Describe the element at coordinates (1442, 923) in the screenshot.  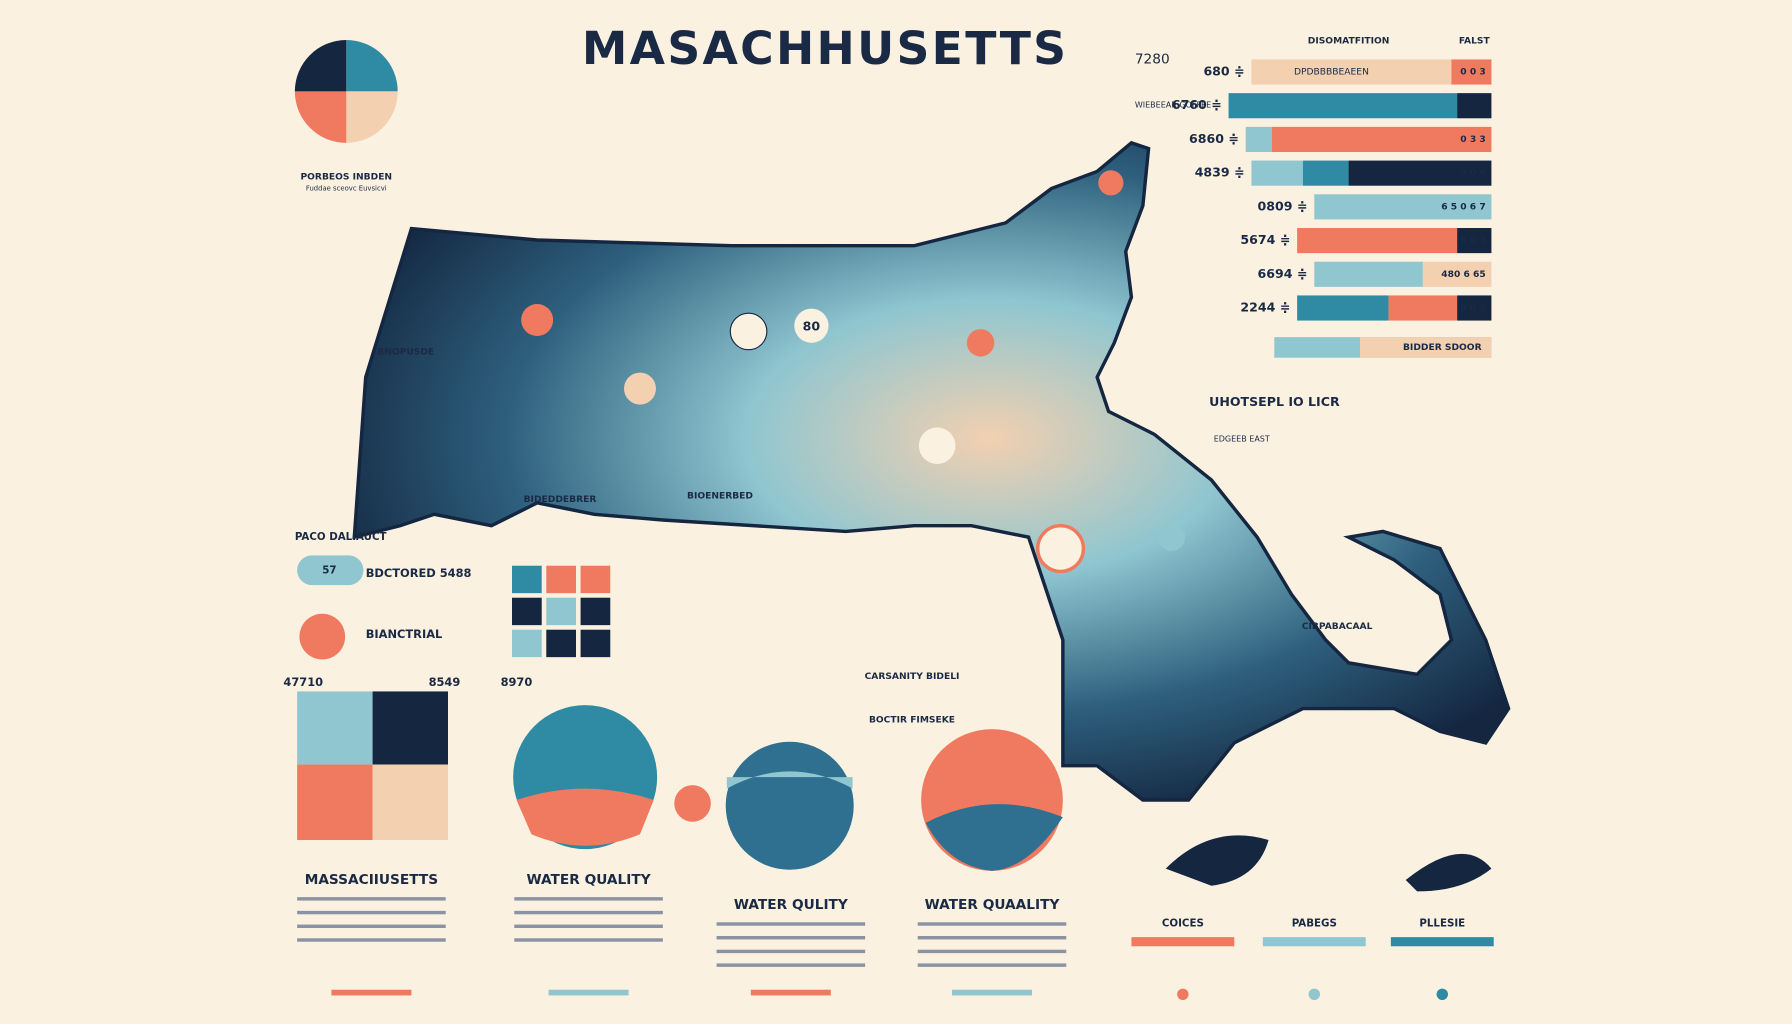
I see `legend-label: PLLESIE` at that location.